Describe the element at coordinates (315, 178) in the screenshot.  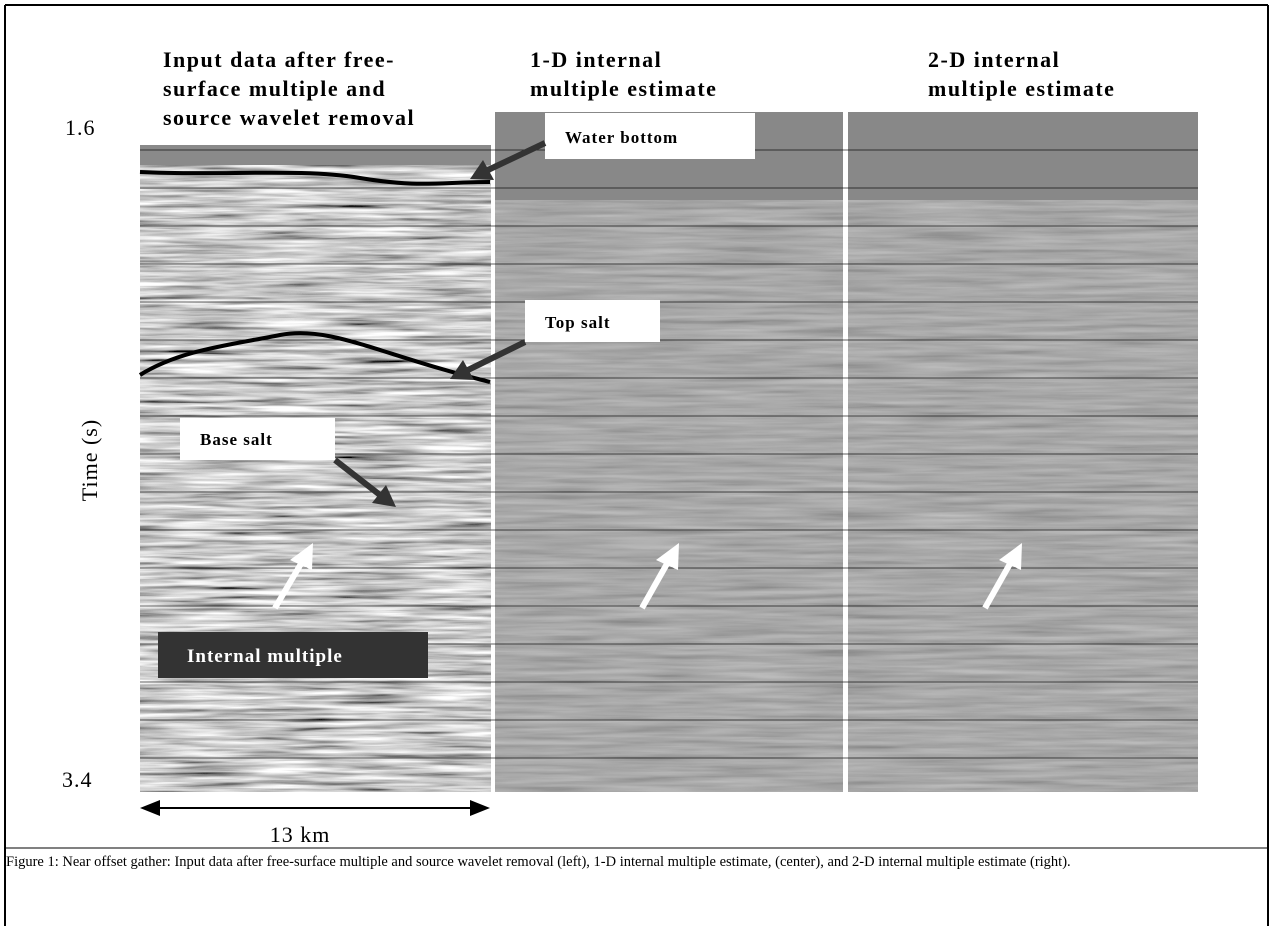
I see `water-bottom-reflector` at that location.